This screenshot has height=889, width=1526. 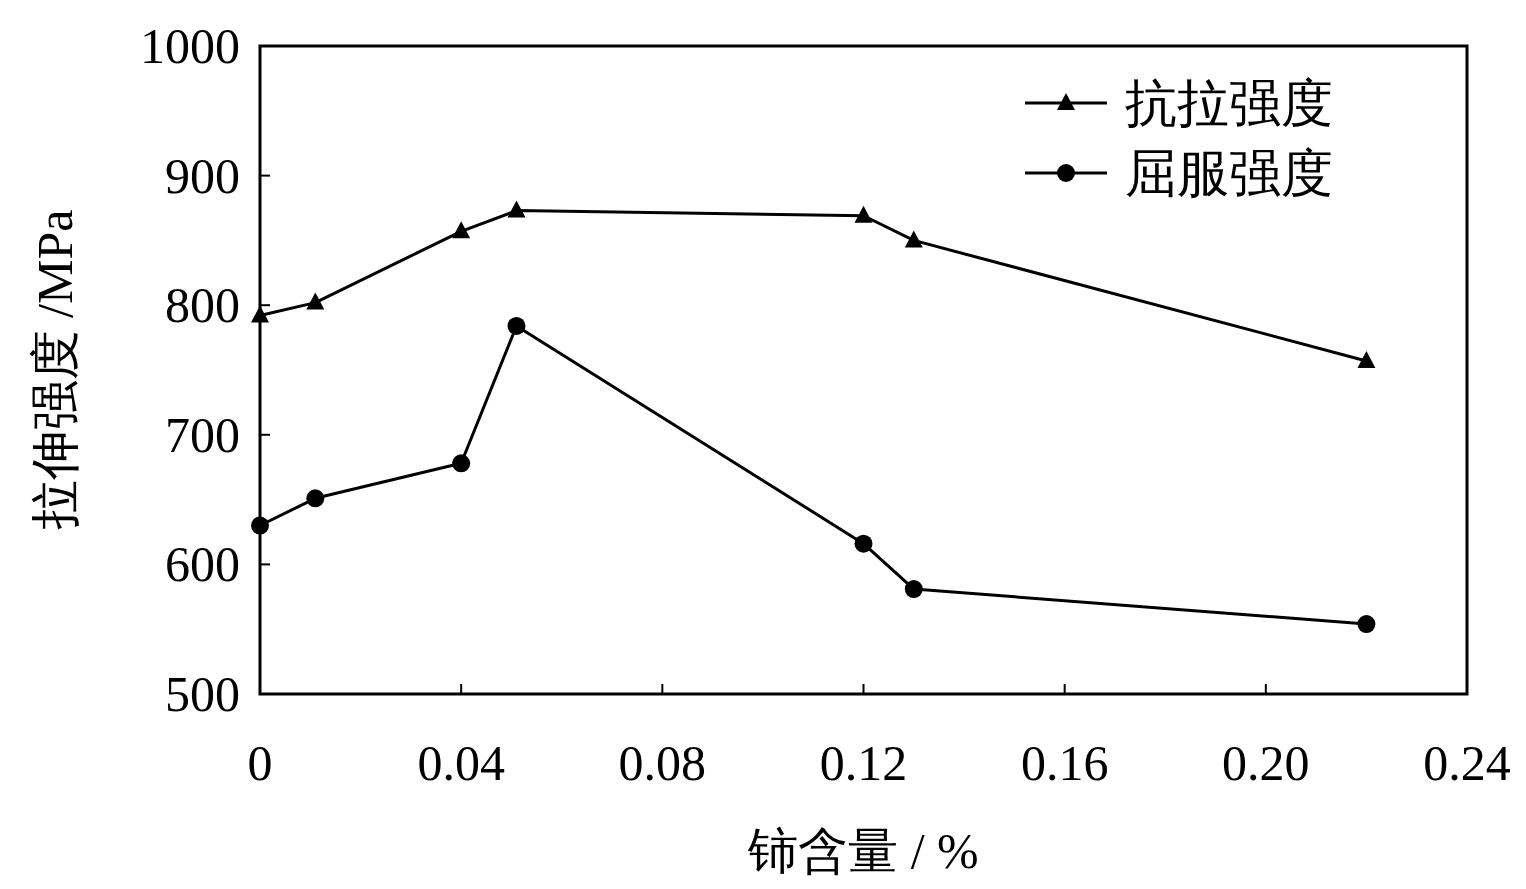 What do you see at coordinates (1229, 173) in the screenshot?
I see `legend-label: 屈服强度` at bounding box center [1229, 173].